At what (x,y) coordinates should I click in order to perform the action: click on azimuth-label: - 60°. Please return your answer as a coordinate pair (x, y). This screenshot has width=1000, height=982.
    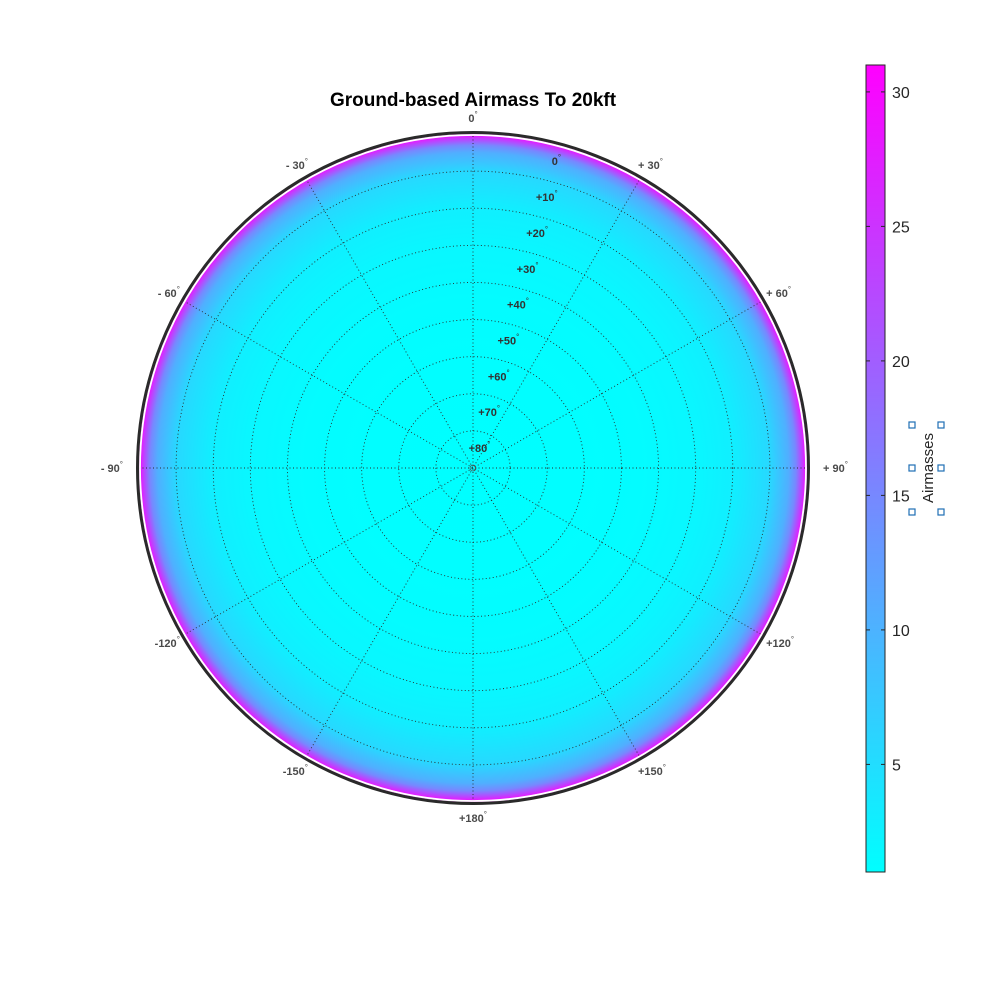
    Looking at the image, I should click on (169, 292).